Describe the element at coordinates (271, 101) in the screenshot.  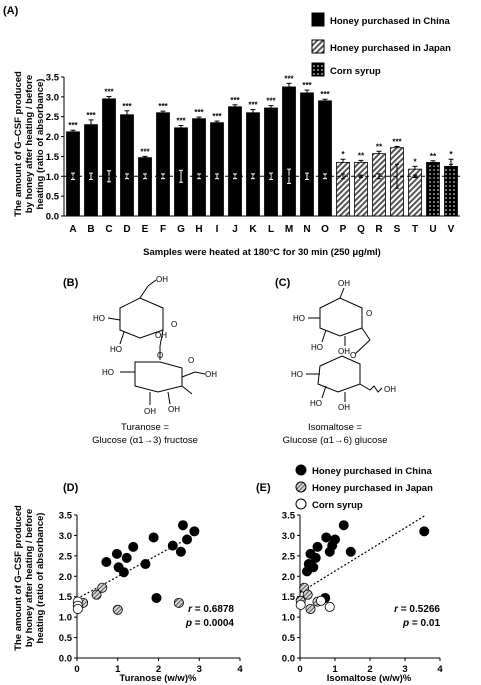
I see `significance-L: ***` at that location.